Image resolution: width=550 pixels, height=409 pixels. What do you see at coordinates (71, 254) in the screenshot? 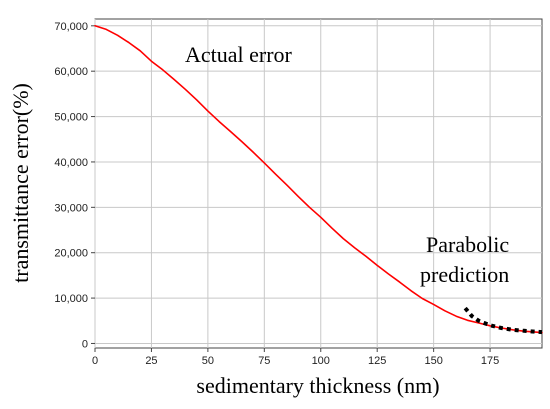
I see `y-tick-label: 20,000` at bounding box center [71, 254].